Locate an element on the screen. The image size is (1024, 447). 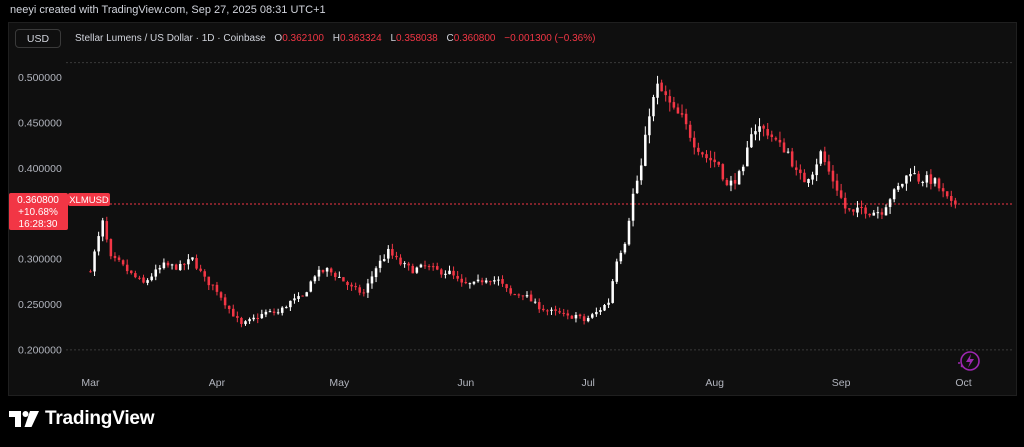
price-label-price: 0.360800 is located at coordinates (38, 200).